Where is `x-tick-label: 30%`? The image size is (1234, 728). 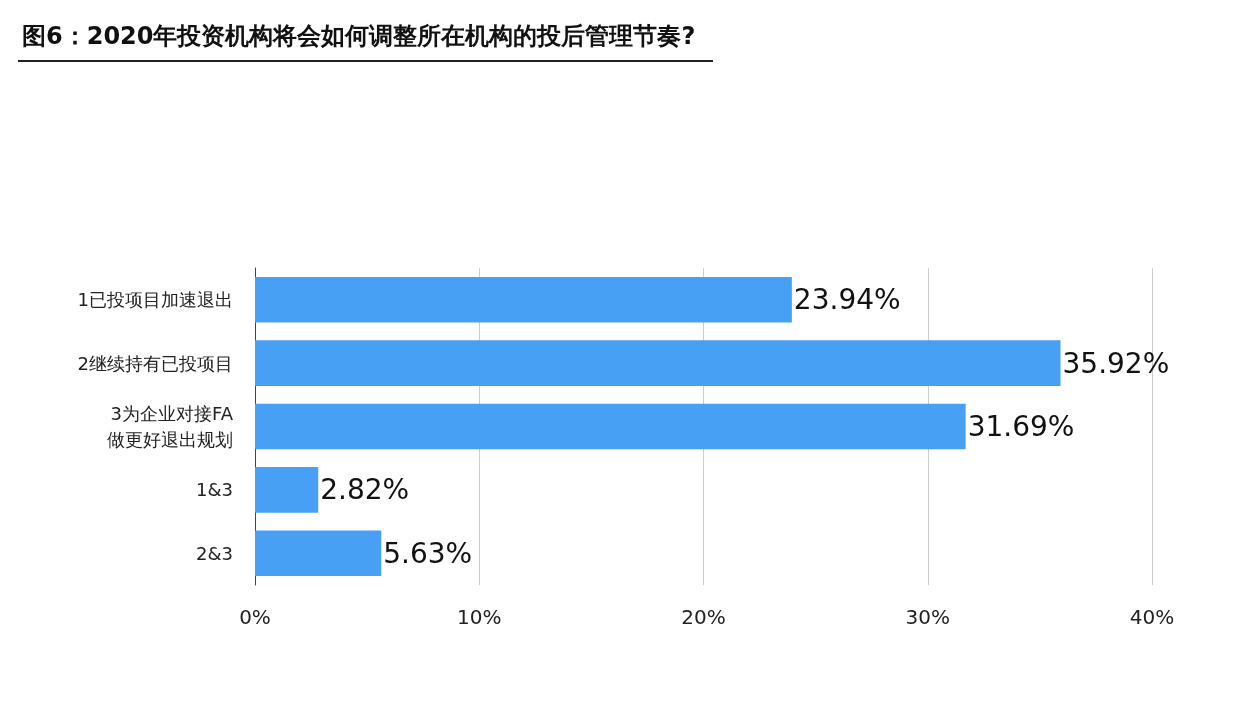 x-tick-label: 30% is located at coordinates (927, 617).